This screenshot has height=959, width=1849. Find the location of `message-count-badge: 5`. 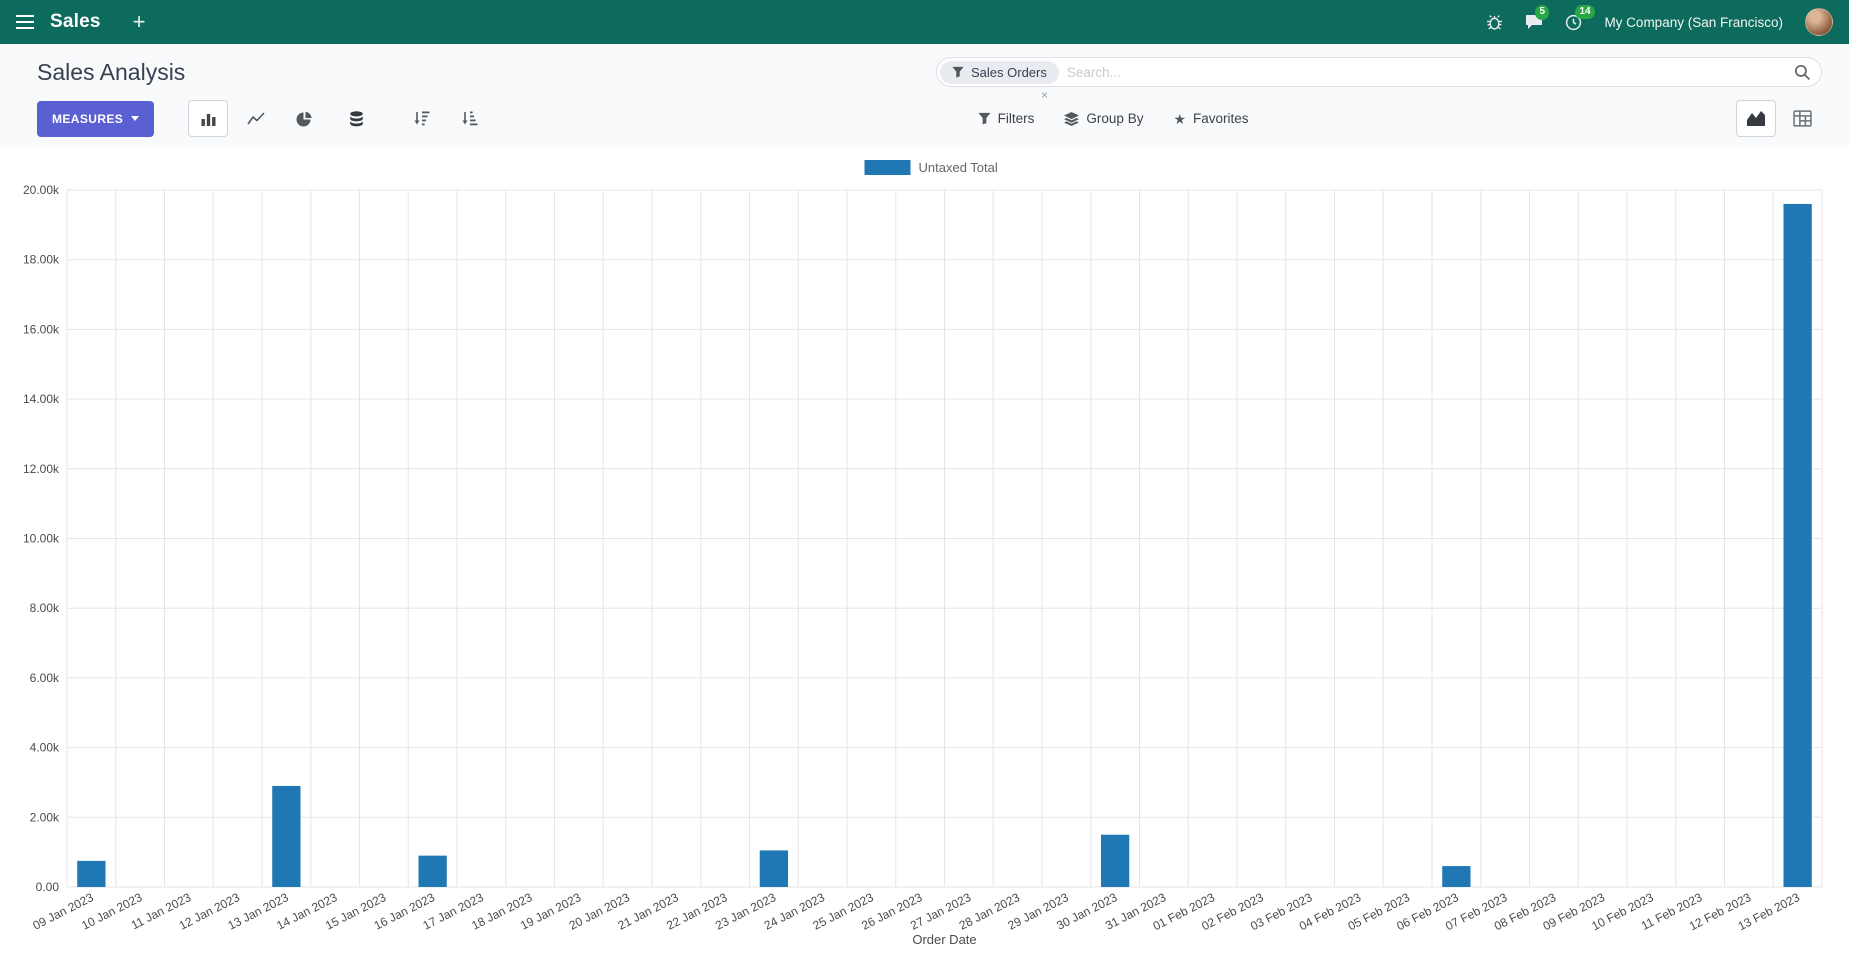

message-count-badge: 5 is located at coordinates (1542, 12).